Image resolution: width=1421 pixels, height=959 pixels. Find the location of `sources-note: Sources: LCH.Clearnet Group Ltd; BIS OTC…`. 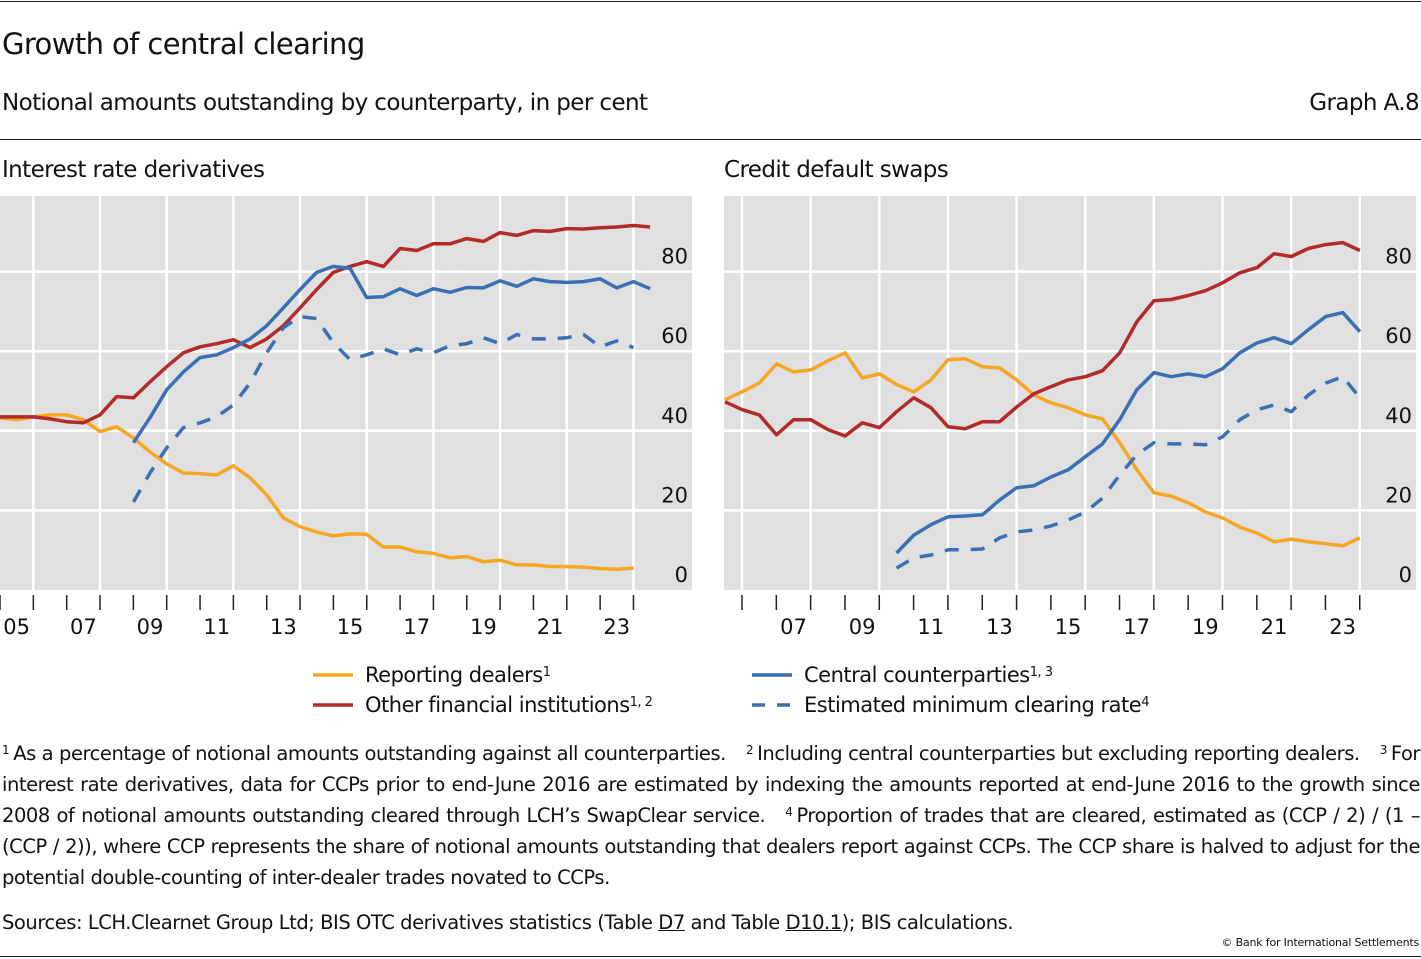

sources-note: Sources: LCH.Clearnet Group Ltd; BIS OTC… is located at coordinates (508, 922).